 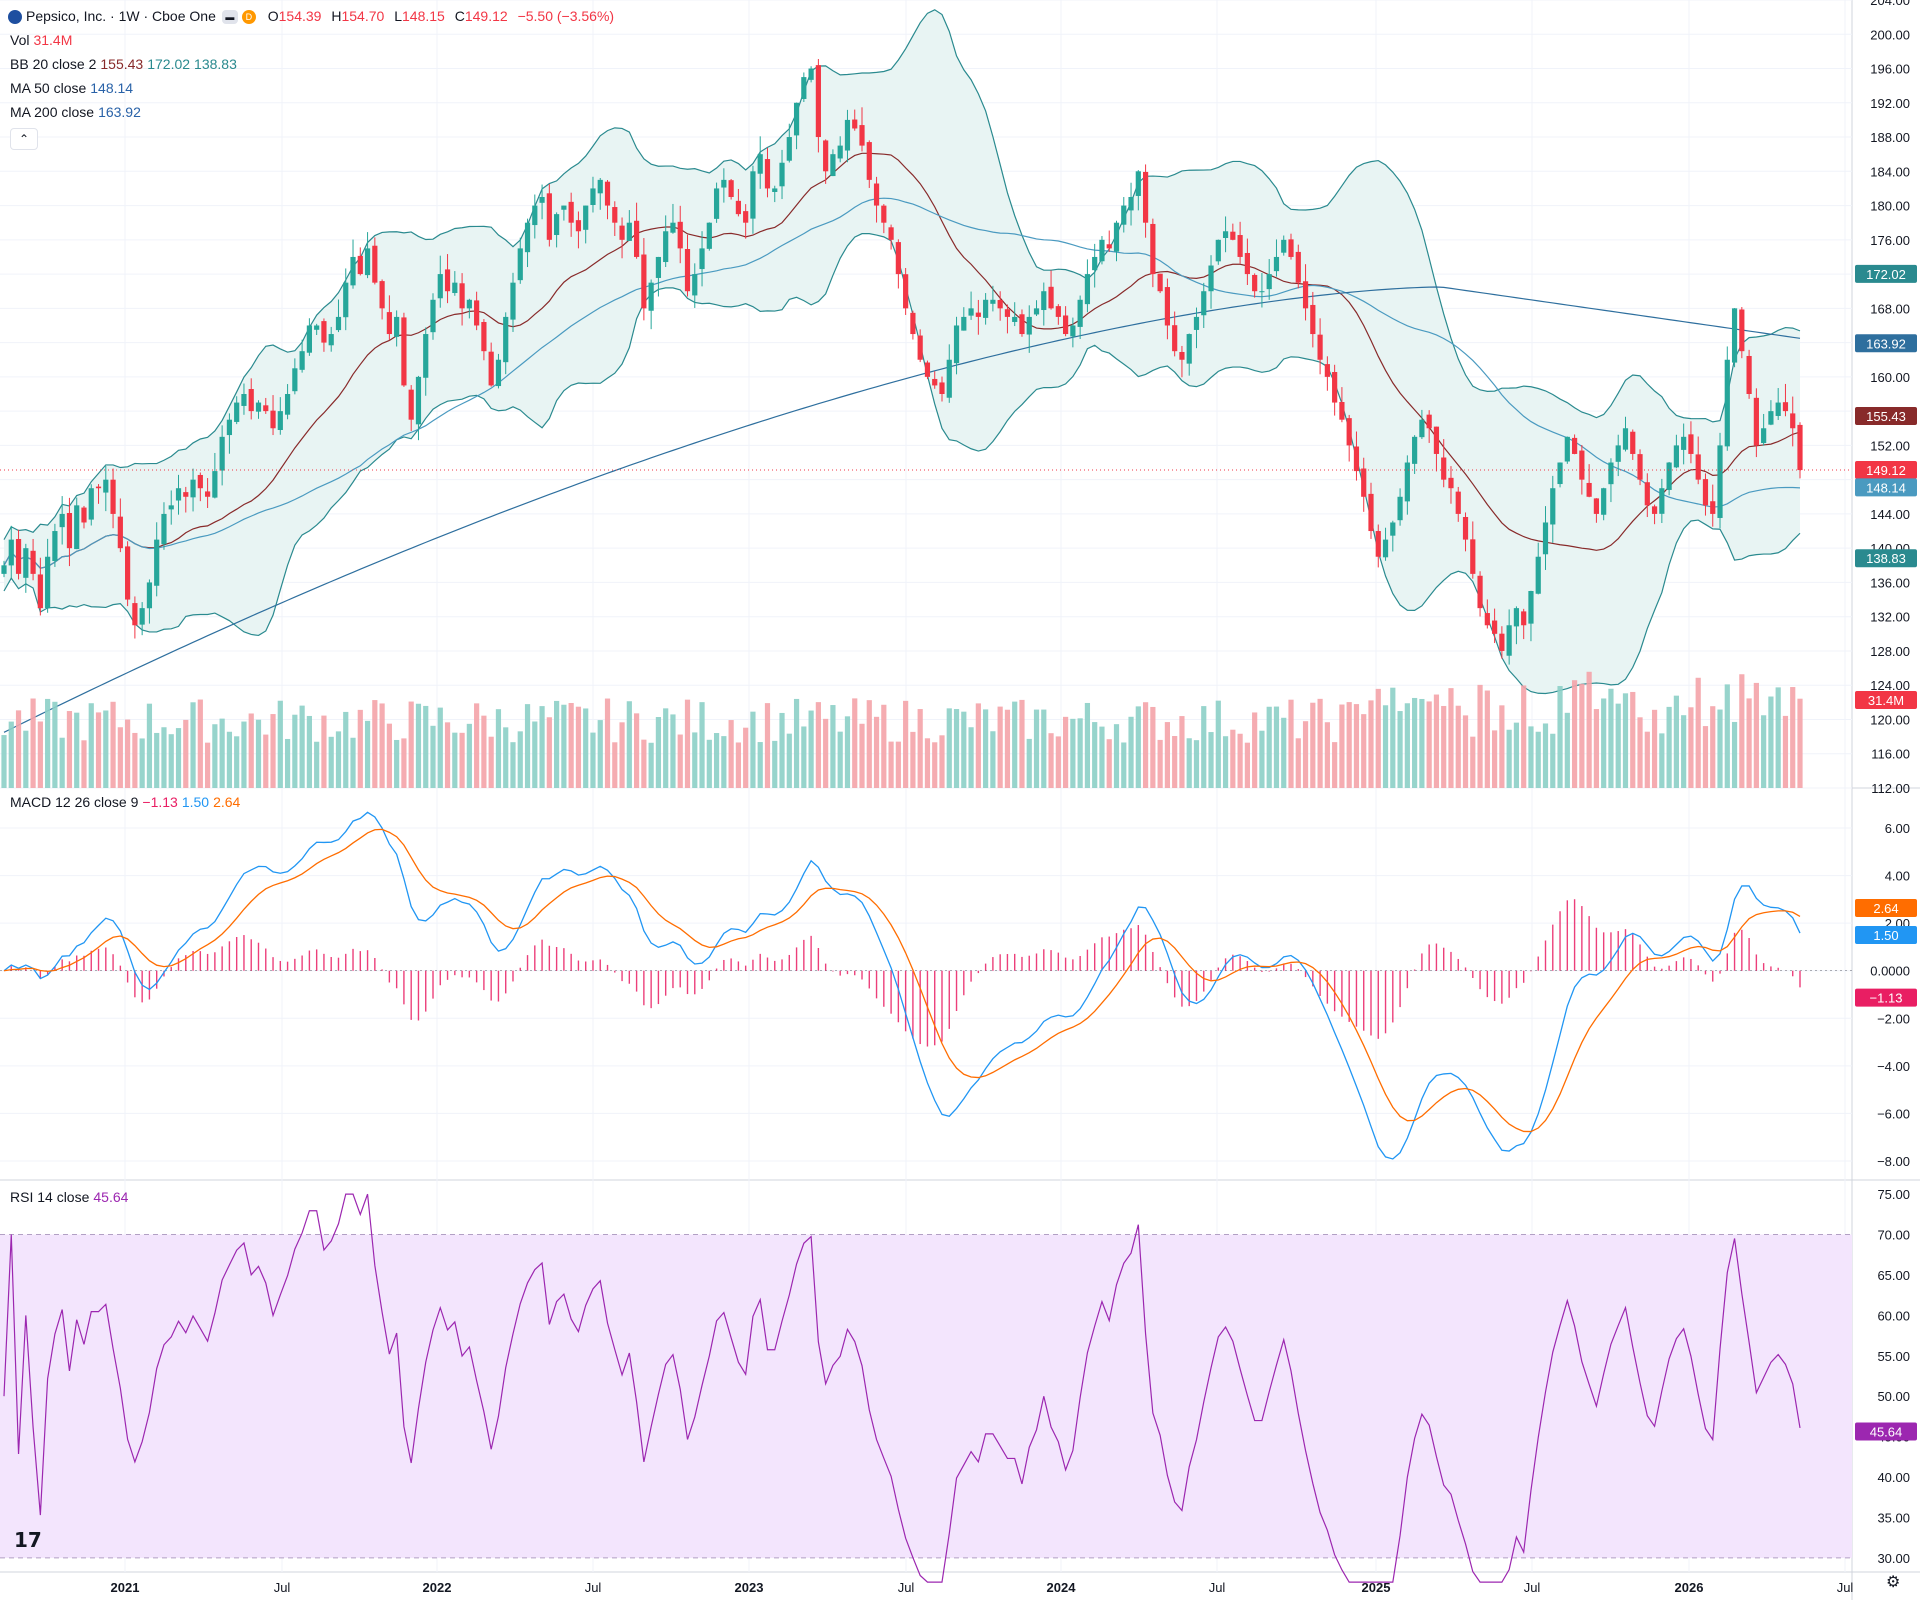 I want to click on dividend-badge: D, so click(x=248, y=17).